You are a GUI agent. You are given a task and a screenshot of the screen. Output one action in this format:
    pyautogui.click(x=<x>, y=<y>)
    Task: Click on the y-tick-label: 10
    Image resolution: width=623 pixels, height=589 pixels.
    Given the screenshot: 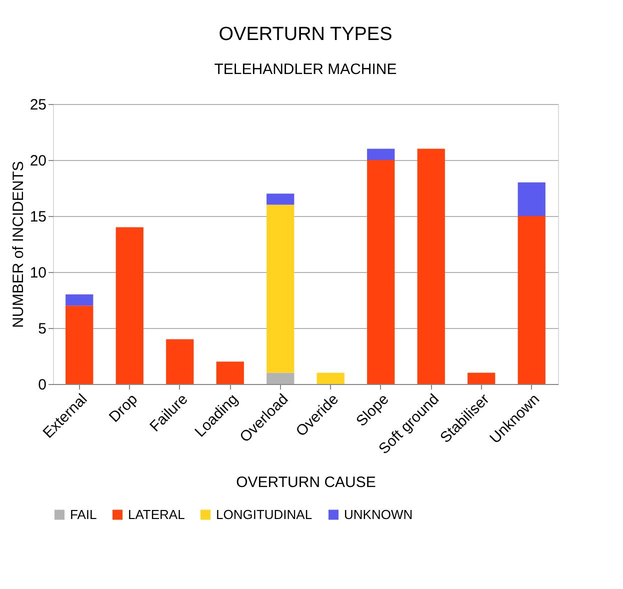 What is the action you would take?
    pyautogui.click(x=38, y=273)
    